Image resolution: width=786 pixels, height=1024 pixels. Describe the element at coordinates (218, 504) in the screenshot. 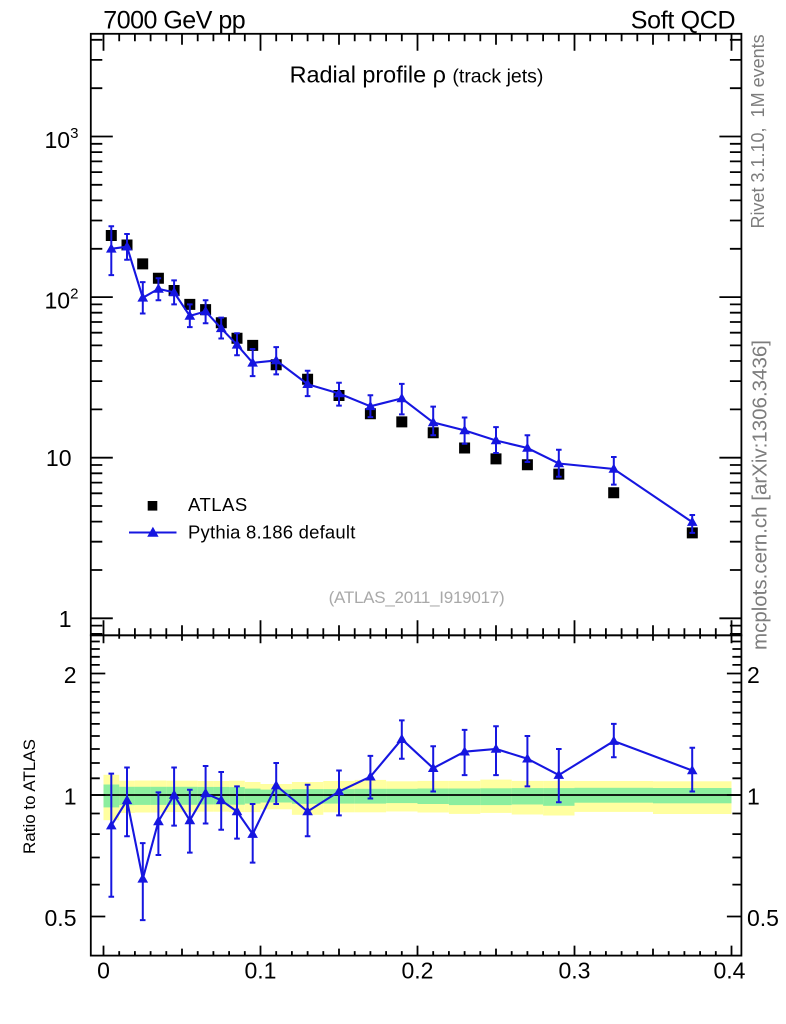

I see `svg-text: ATLAS` at that location.